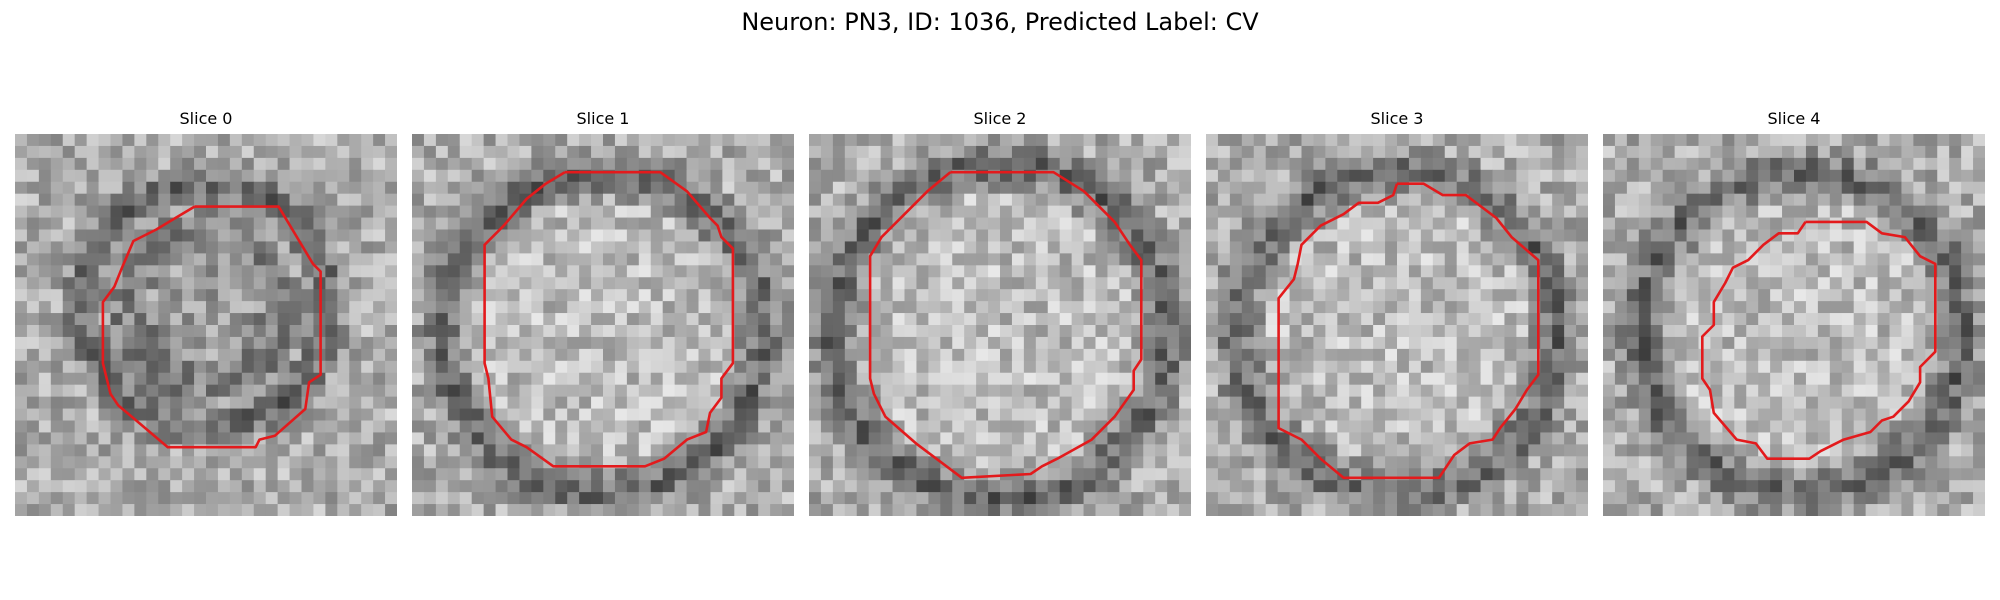 The height and width of the screenshot is (600, 2000). What do you see at coordinates (1000, 118) in the screenshot?
I see `slice-title-2: Slice 2` at bounding box center [1000, 118].